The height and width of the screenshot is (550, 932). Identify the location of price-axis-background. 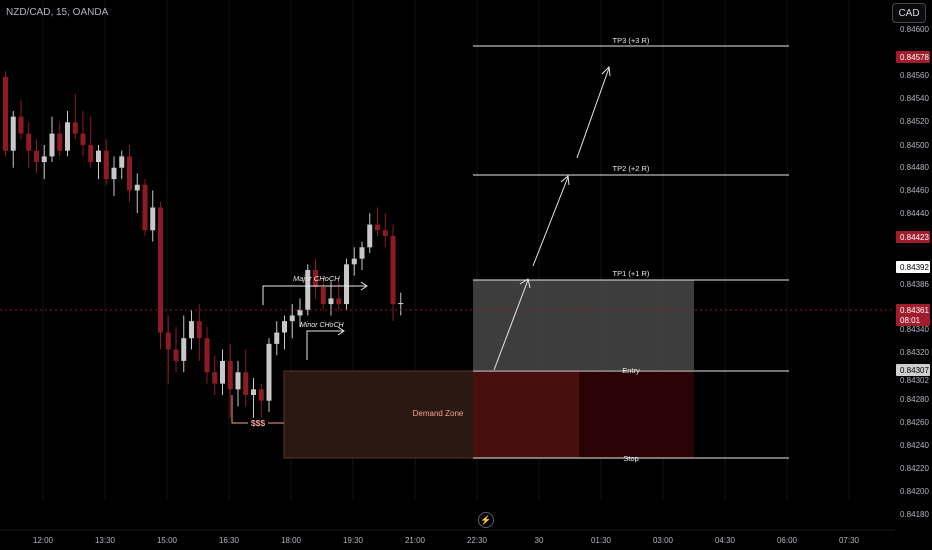
(913, 275).